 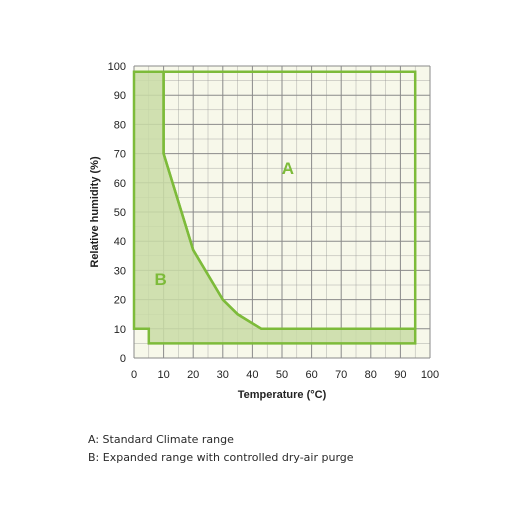 What do you see at coordinates (120, 213) in the screenshot?
I see `y-tick-label: 50` at bounding box center [120, 213].